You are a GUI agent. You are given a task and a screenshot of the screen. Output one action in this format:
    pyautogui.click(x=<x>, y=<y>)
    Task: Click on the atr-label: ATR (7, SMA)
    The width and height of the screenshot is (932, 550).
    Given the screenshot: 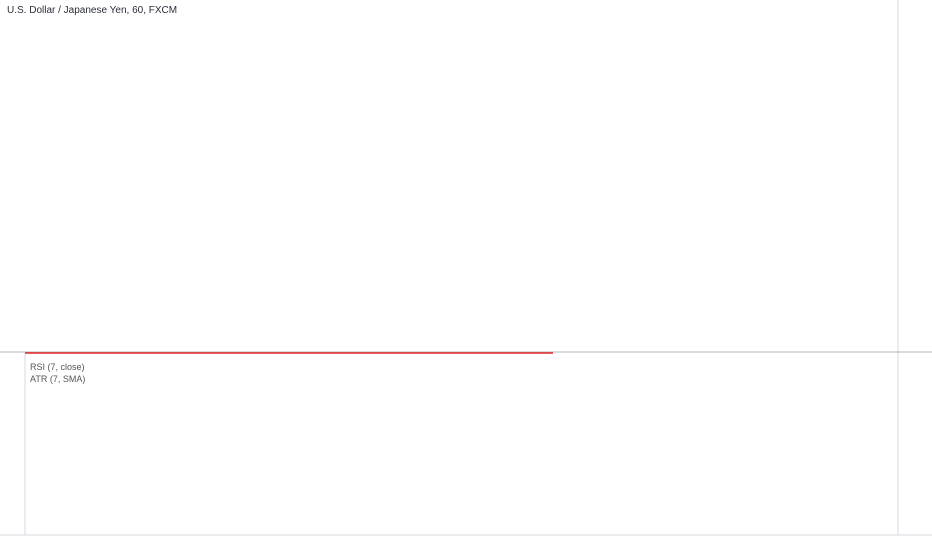 What is the action you would take?
    pyautogui.click(x=58, y=379)
    